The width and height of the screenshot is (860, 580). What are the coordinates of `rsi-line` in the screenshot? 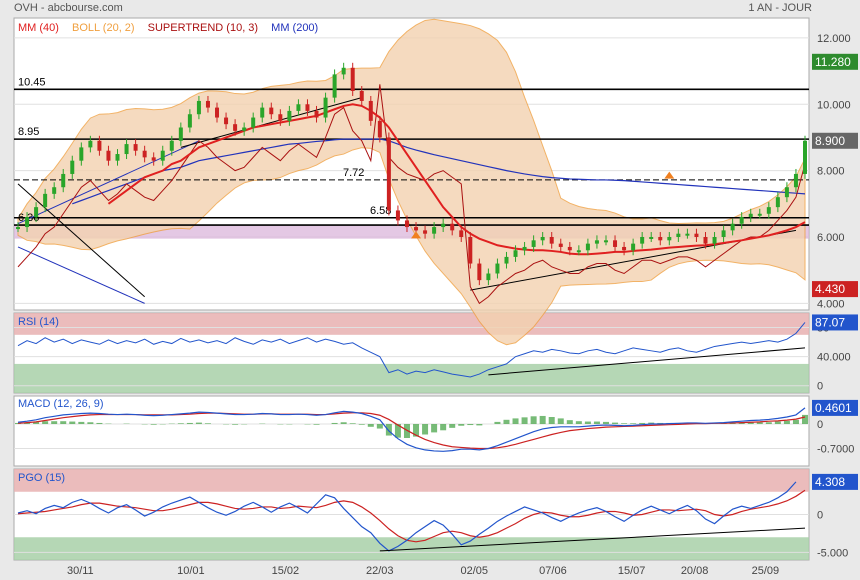 It's located at (411, 350).